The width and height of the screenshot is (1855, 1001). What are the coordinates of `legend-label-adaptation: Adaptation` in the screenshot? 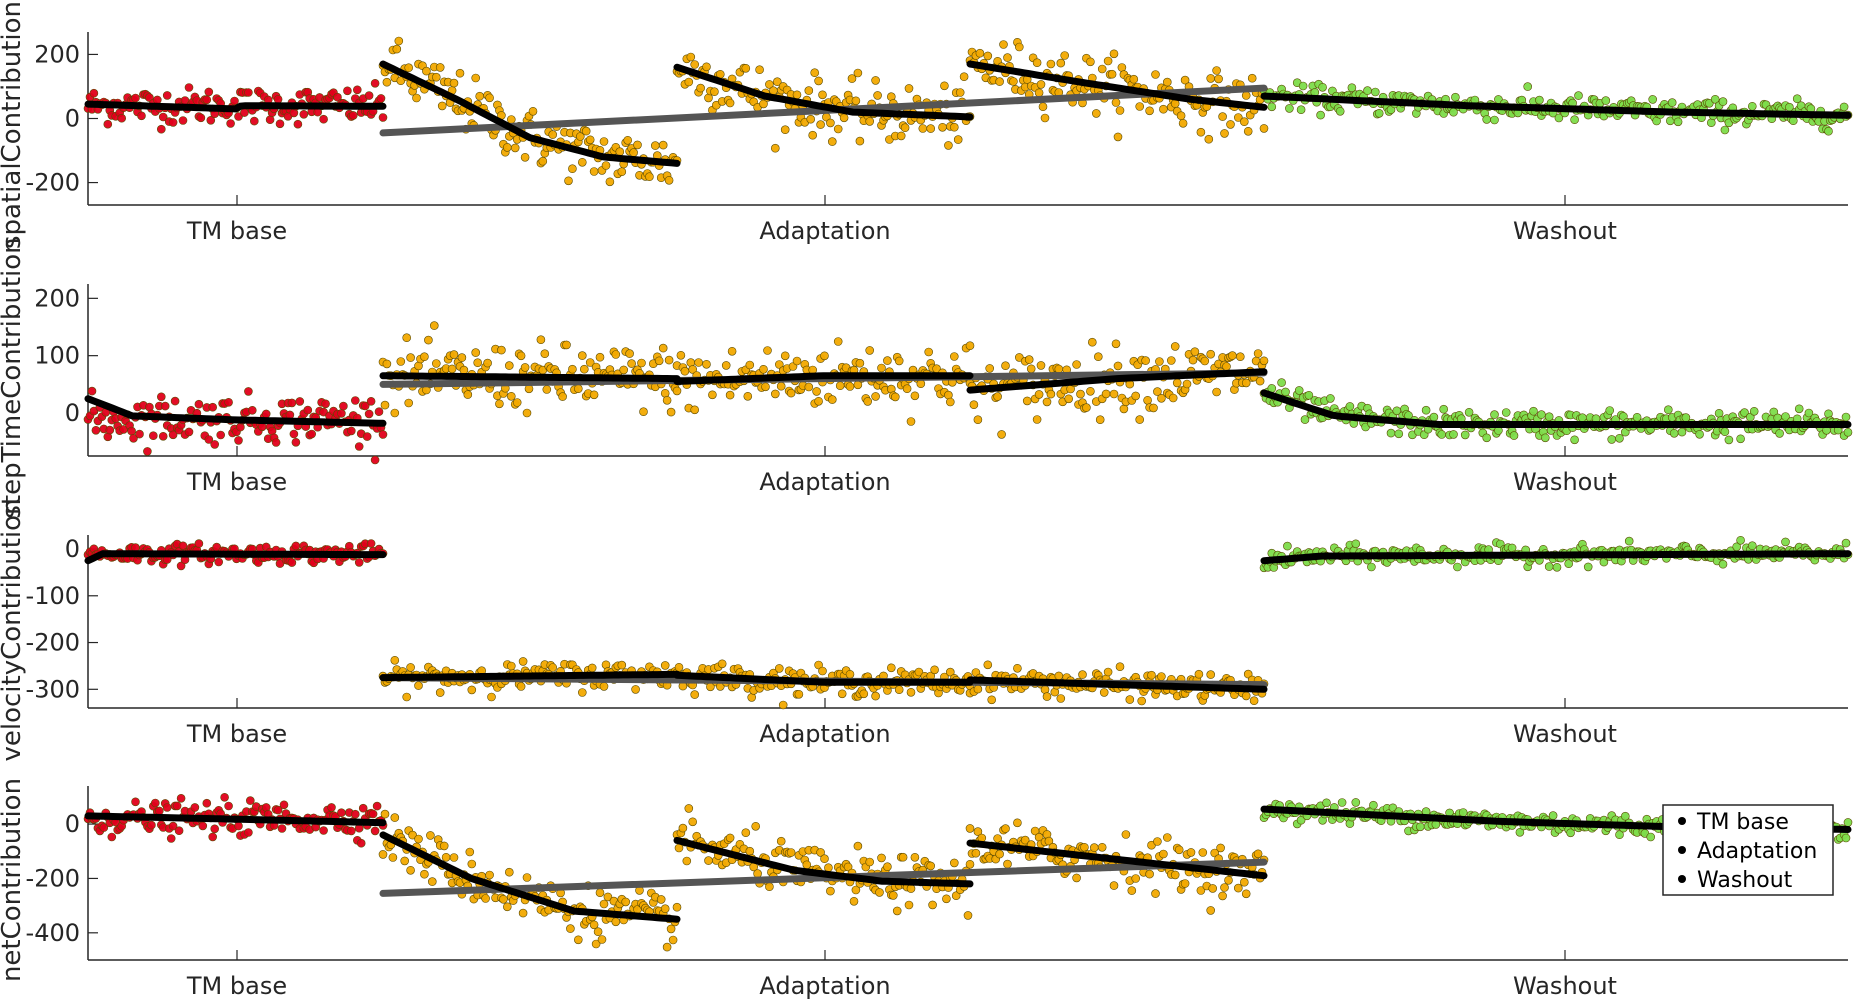 It's located at (1757, 851).